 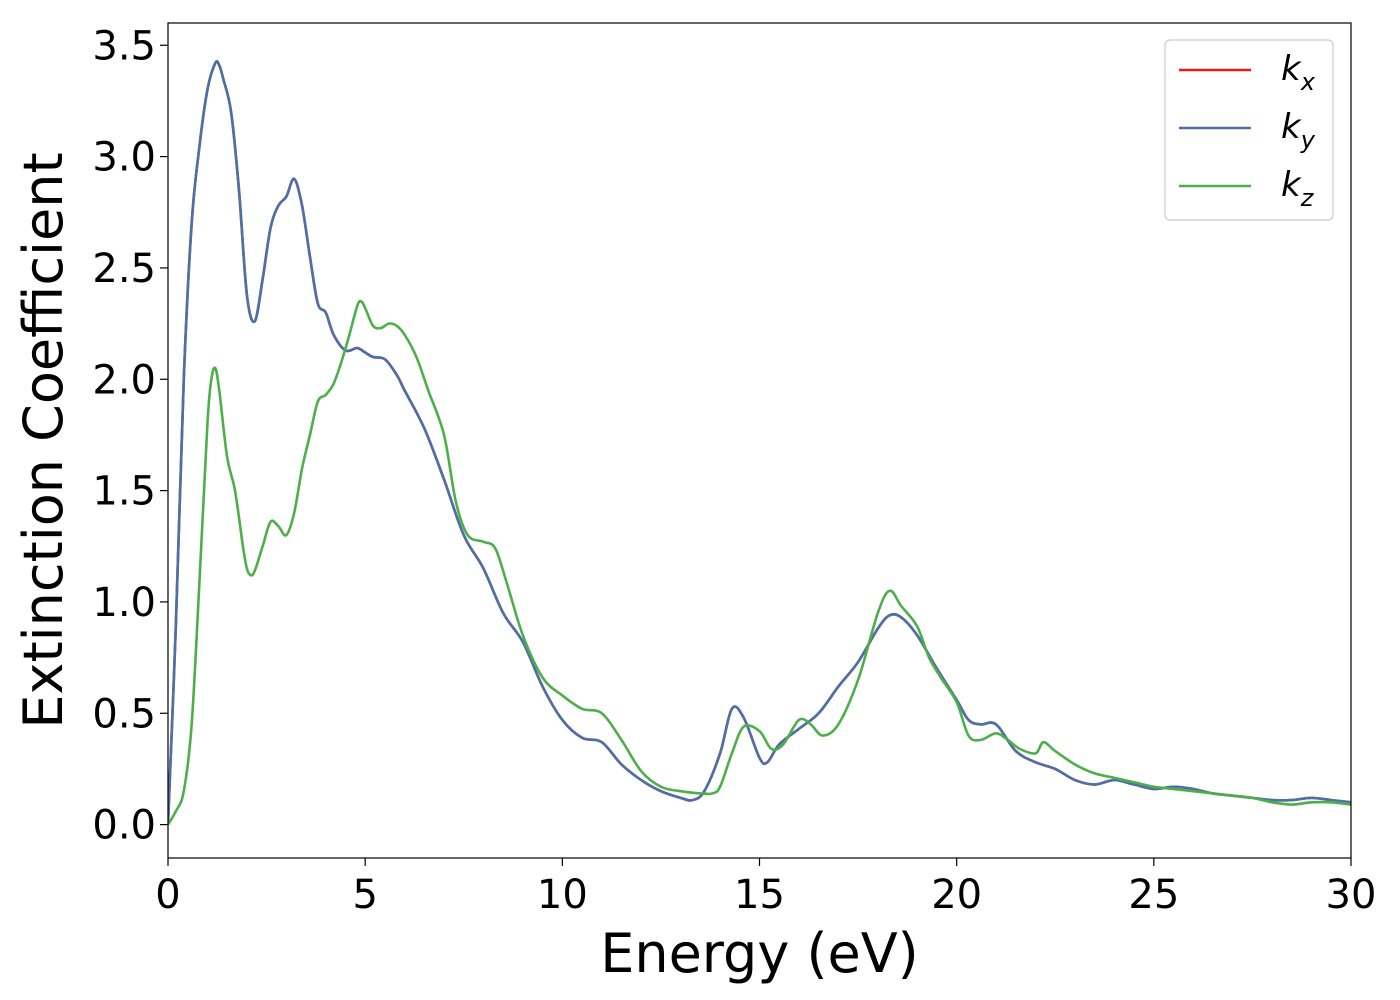 I want to click on x-tick-label: 15, so click(x=759, y=895).